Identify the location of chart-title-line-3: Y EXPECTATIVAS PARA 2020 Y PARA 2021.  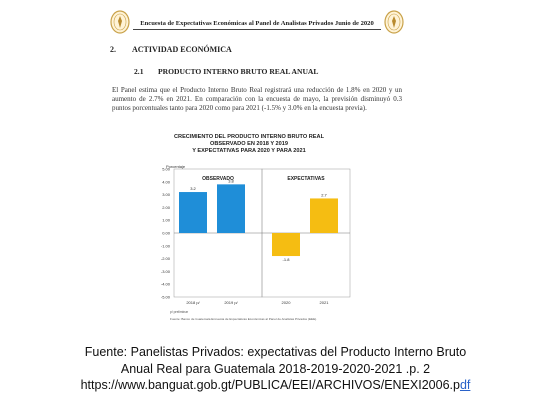
(249, 150).